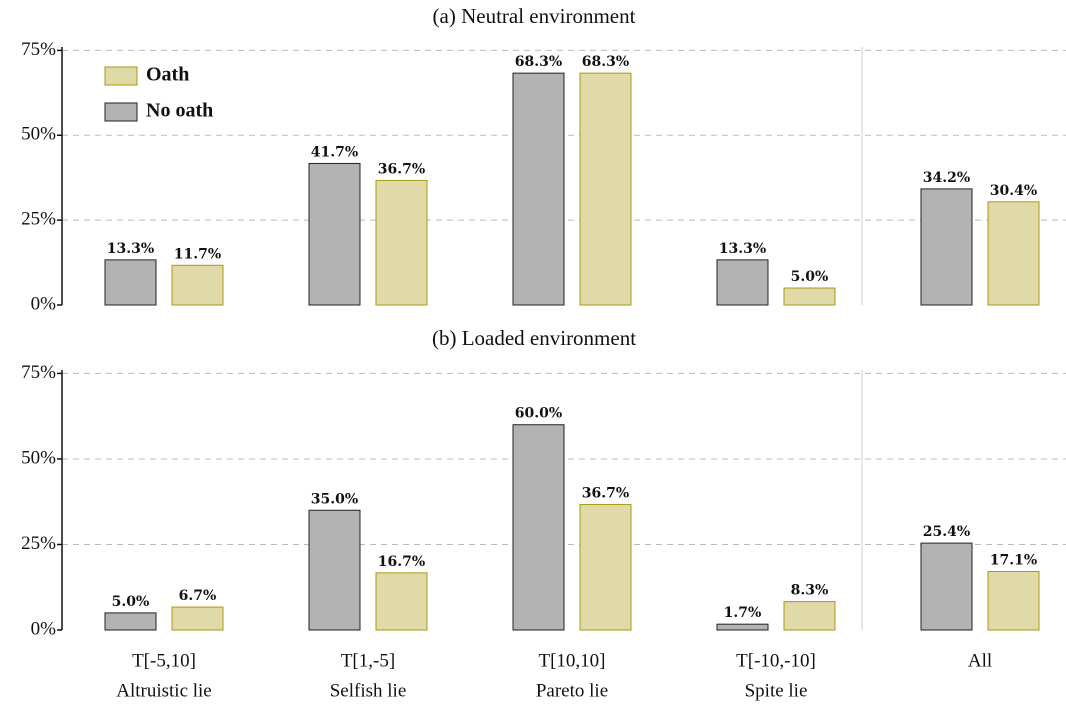 The height and width of the screenshot is (713, 1066). What do you see at coordinates (810, 591) in the screenshot?
I see `value-label: 8.3%` at bounding box center [810, 591].